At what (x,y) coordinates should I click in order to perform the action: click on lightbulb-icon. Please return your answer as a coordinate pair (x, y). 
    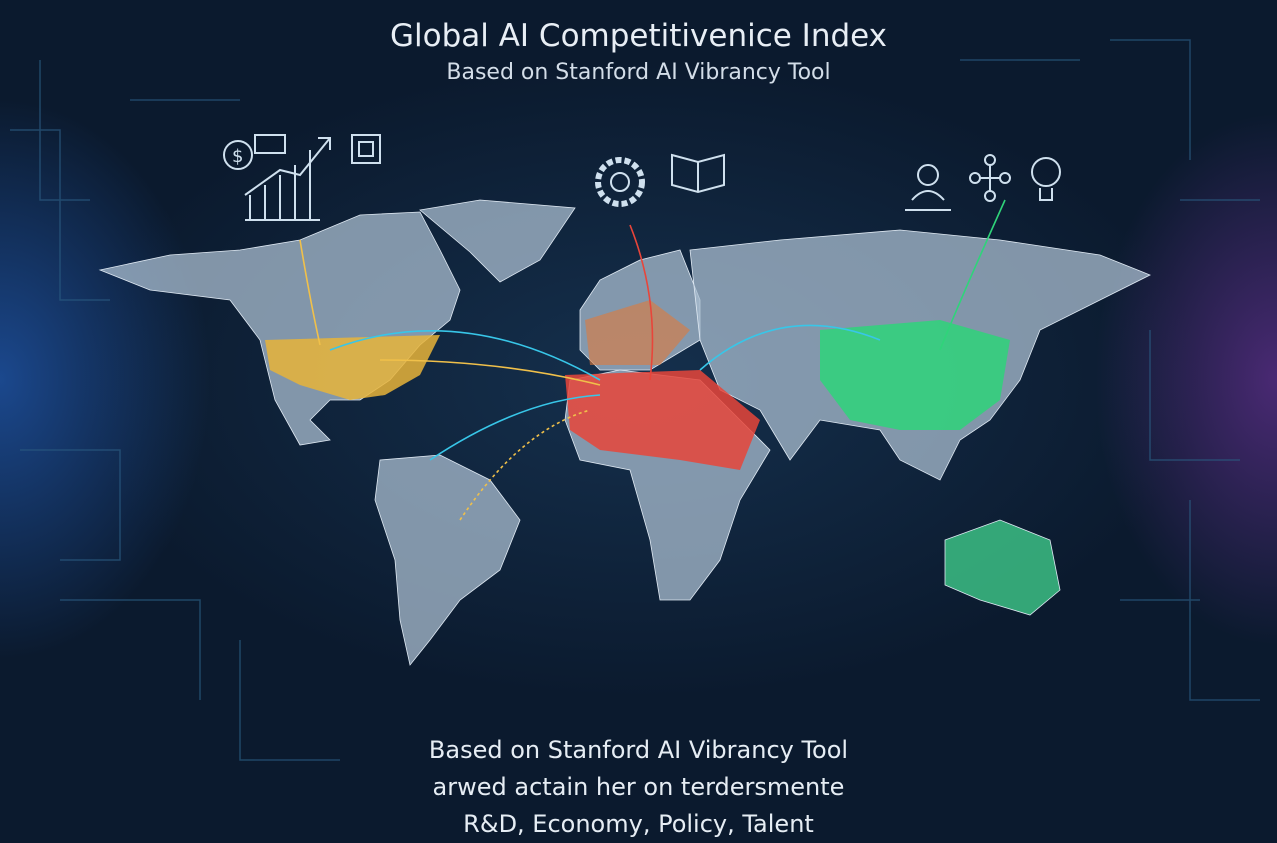
    Looking at the image, I should click on (1046, 179).